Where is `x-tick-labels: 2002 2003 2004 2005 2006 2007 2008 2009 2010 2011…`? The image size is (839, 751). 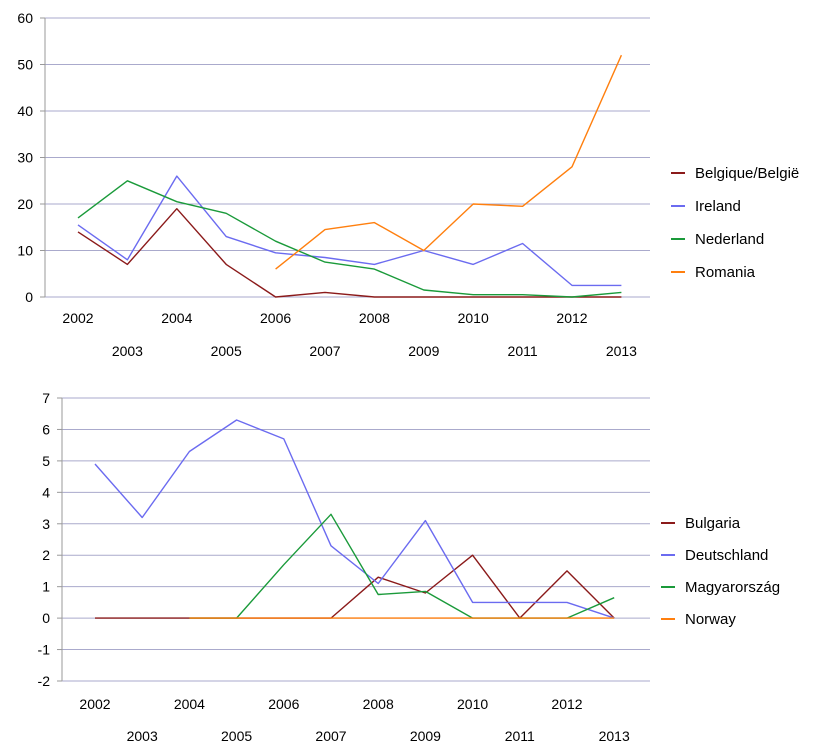
x-tick-labels: 2002 2003 2004 2005 2006 2007 2008 2009 2010 2011… is located at coordinates (349, 334).